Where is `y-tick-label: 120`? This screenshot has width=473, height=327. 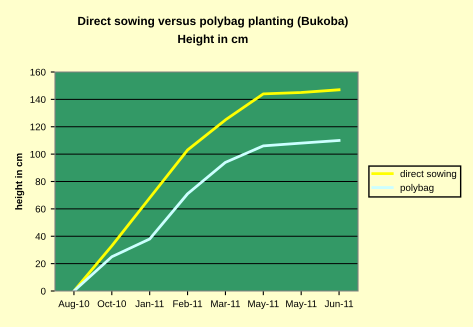 y-tick-label: 120 is located at coordinates (38, 126).